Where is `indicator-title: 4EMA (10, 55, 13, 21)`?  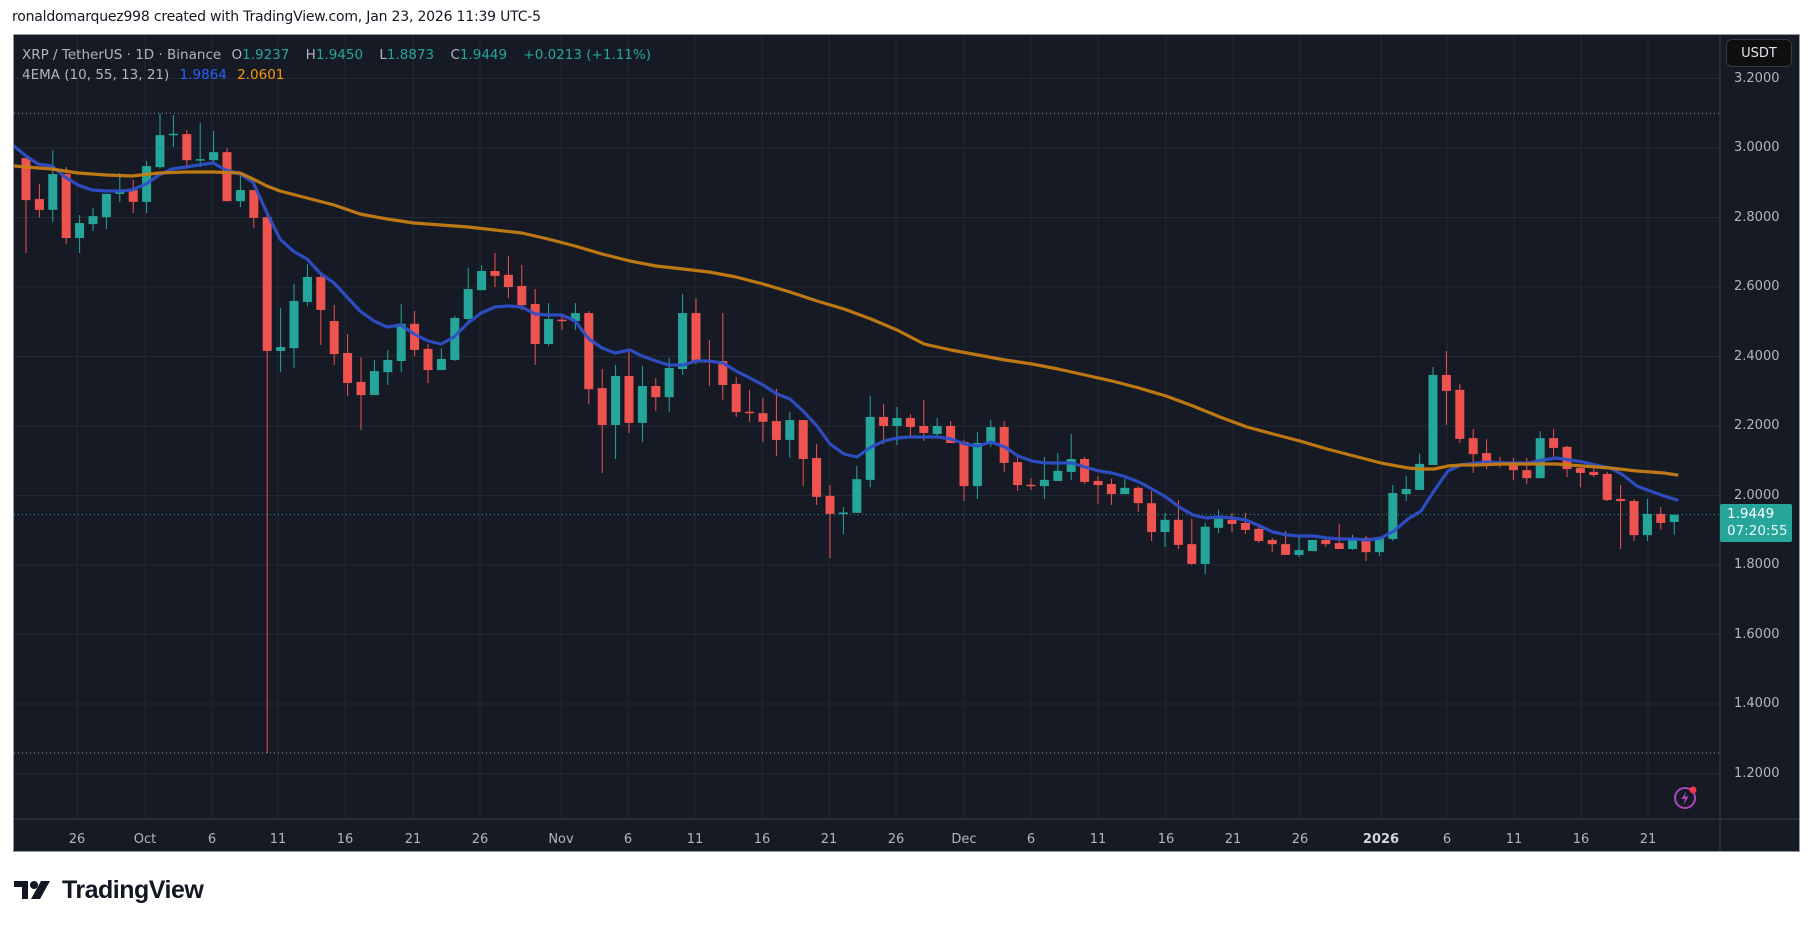
indicator-title: 4EMA (10, 55, 13, 21) is located at coordinates (96, 75).